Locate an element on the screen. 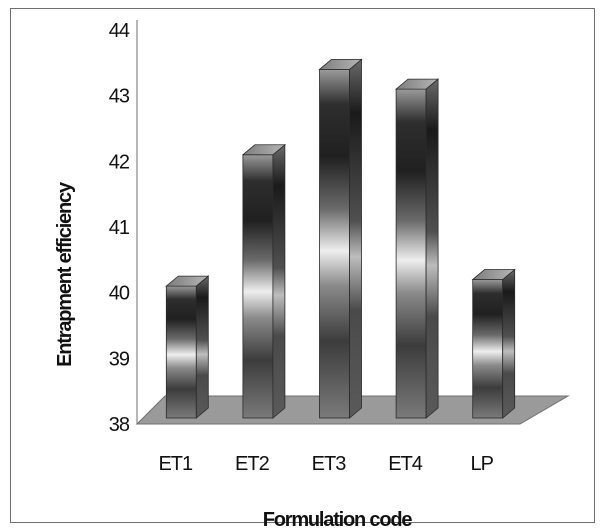  y-tick-label: 41 is located at coordinates (119, 228).